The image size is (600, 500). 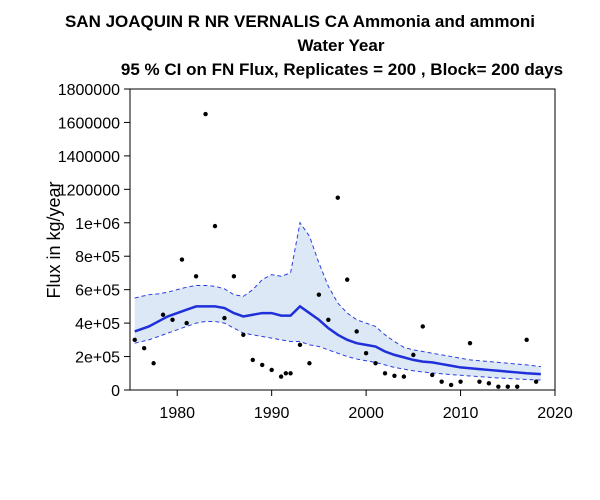 What do you see at coordinates (97, 291) in the screenshot?
I see `y-tick-label: 6e+05` at bounding box center [97, 291].